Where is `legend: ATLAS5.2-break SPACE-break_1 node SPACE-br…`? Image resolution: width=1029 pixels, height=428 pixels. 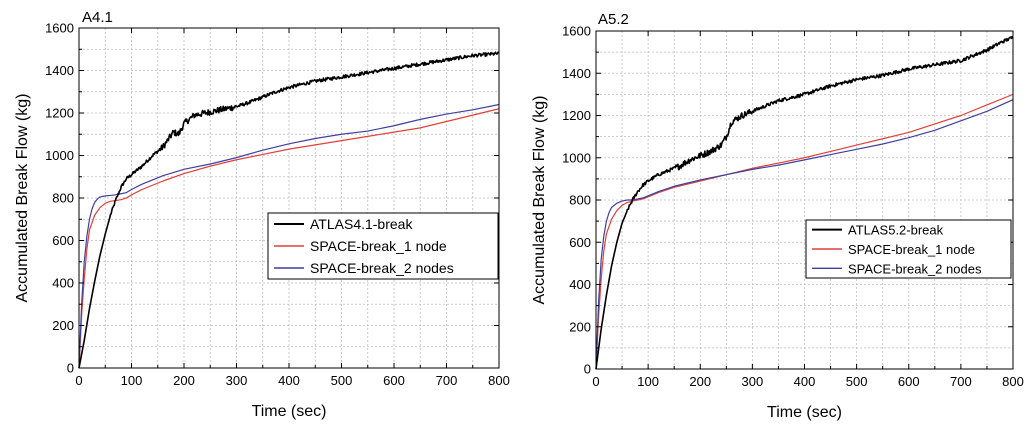
legend: ATLAS5.2-break SPACE-break_1 node SPACE-br… is located at coordinates (908, 249).